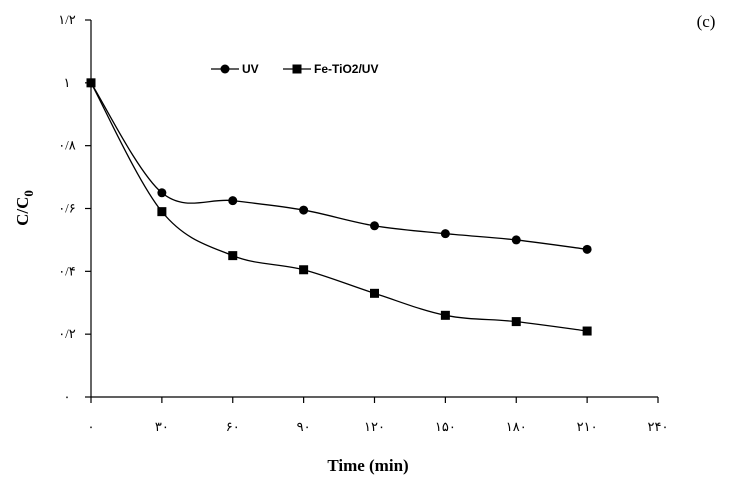  Describe the element at coordinates (67, 145) in the screenshot. I see `y-tick-label: ۰/۸` at that location.